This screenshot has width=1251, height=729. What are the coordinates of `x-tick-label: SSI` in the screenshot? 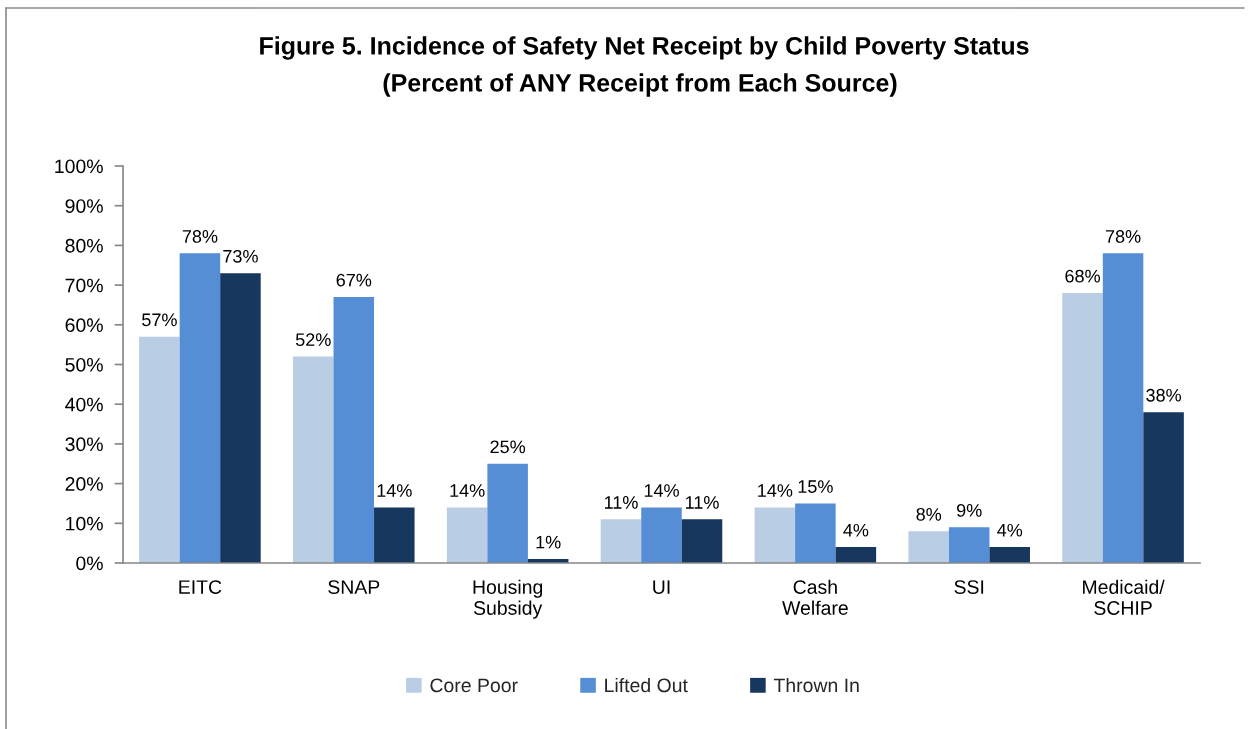 It's located at (969, 587).